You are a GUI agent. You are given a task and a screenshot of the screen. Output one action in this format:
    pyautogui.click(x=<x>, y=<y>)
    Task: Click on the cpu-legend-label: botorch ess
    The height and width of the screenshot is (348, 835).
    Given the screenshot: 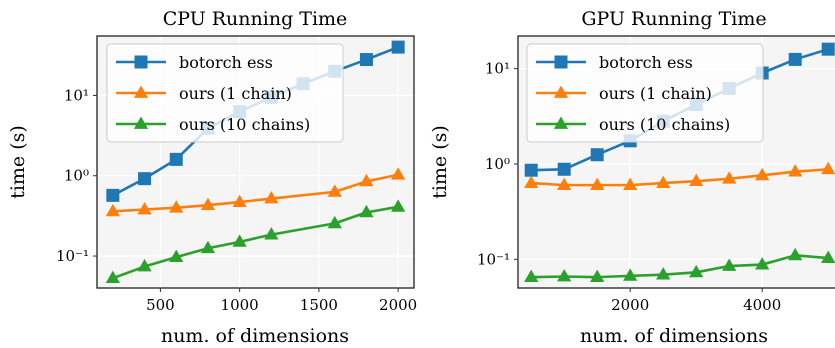 What is the action you would take?
    pyautogui.click(x=226, y=62)
    